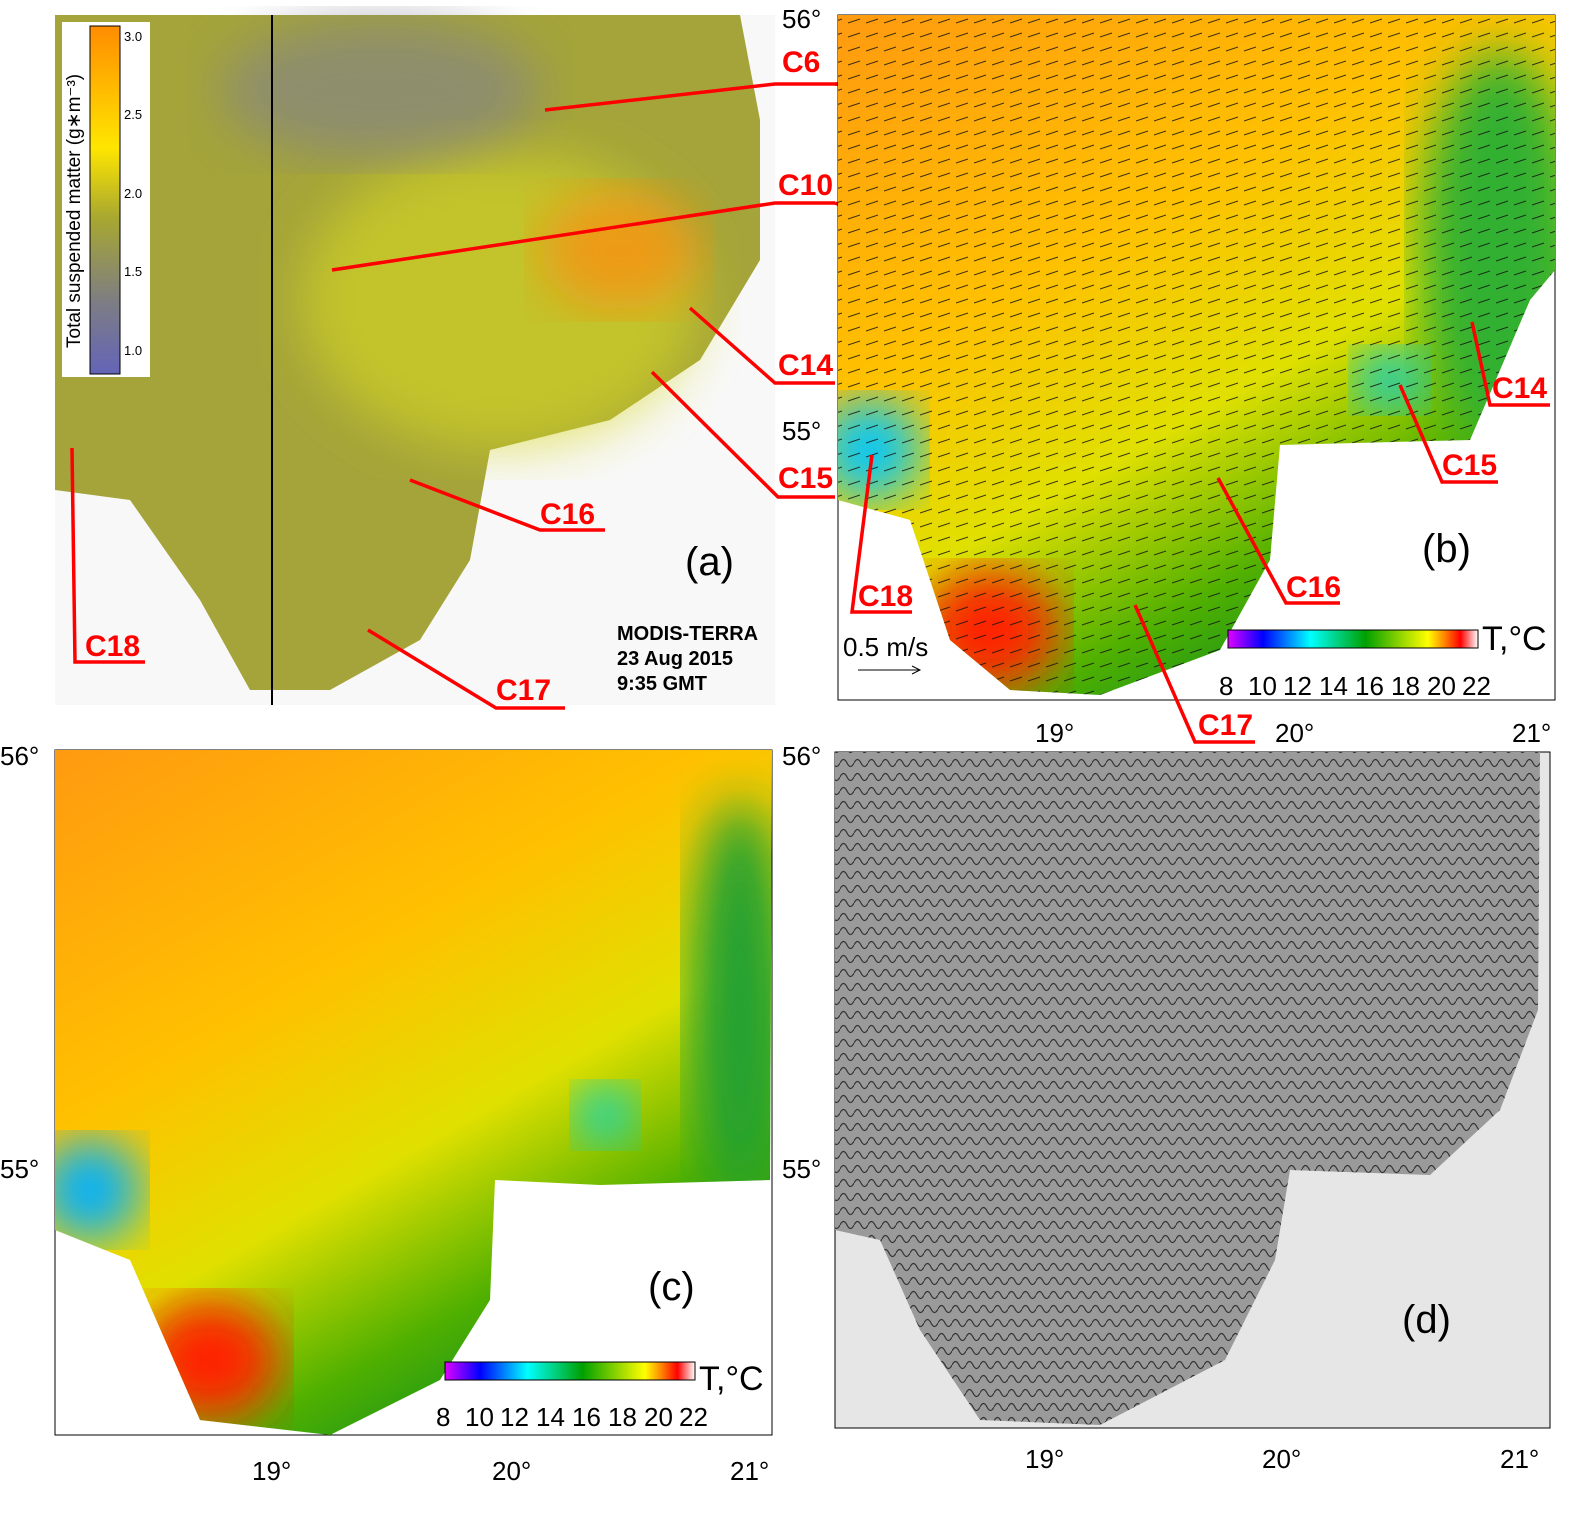 This screenshot has width=1583, height=1513. I want to click on lat-56-c: 56°, so click(19, 756).